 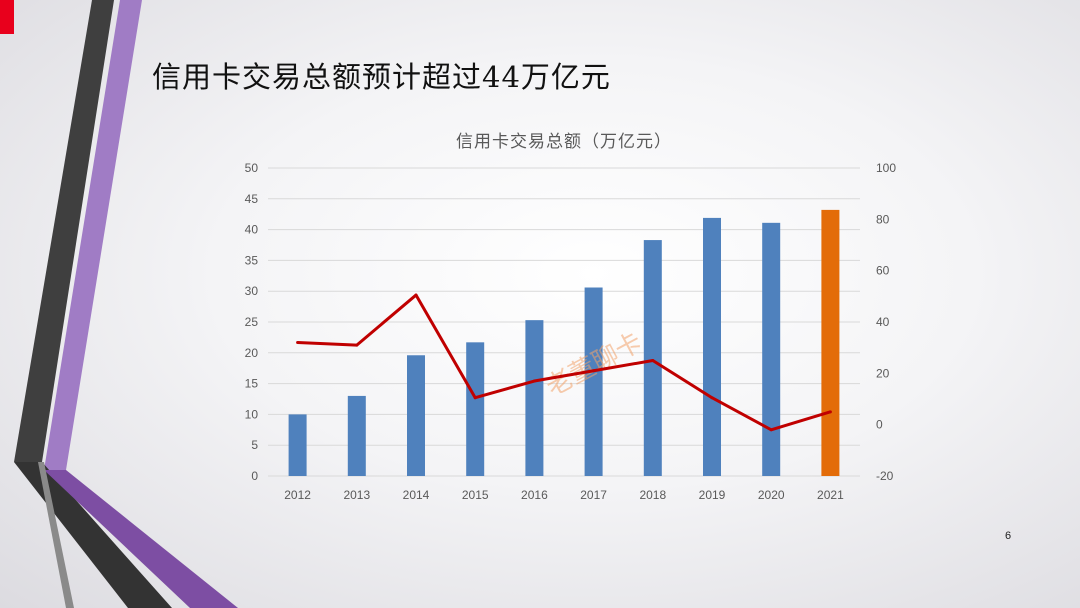 I want to click on left-axis-tick: 50, so click(x=252, y=168).